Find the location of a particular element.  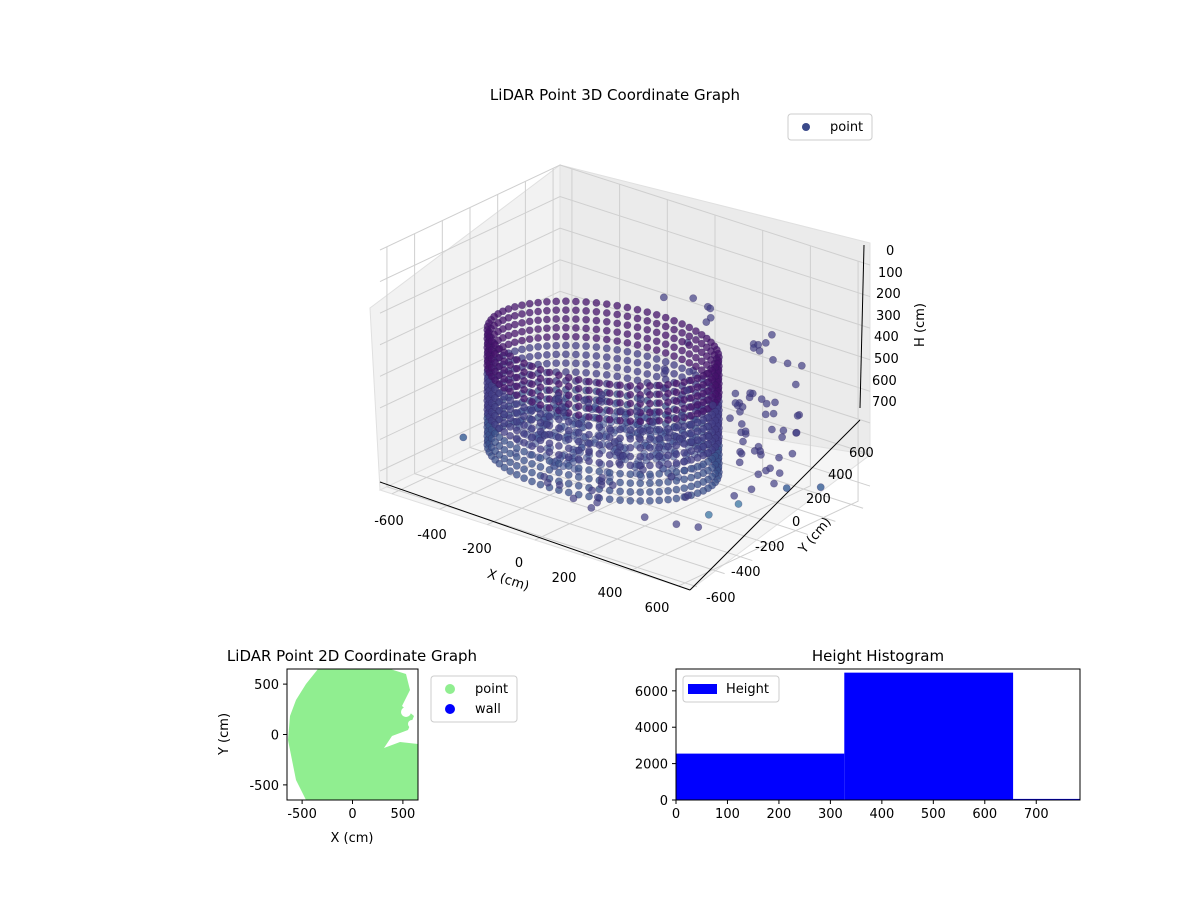

histogram-bar is located at coordinates (929, 736).